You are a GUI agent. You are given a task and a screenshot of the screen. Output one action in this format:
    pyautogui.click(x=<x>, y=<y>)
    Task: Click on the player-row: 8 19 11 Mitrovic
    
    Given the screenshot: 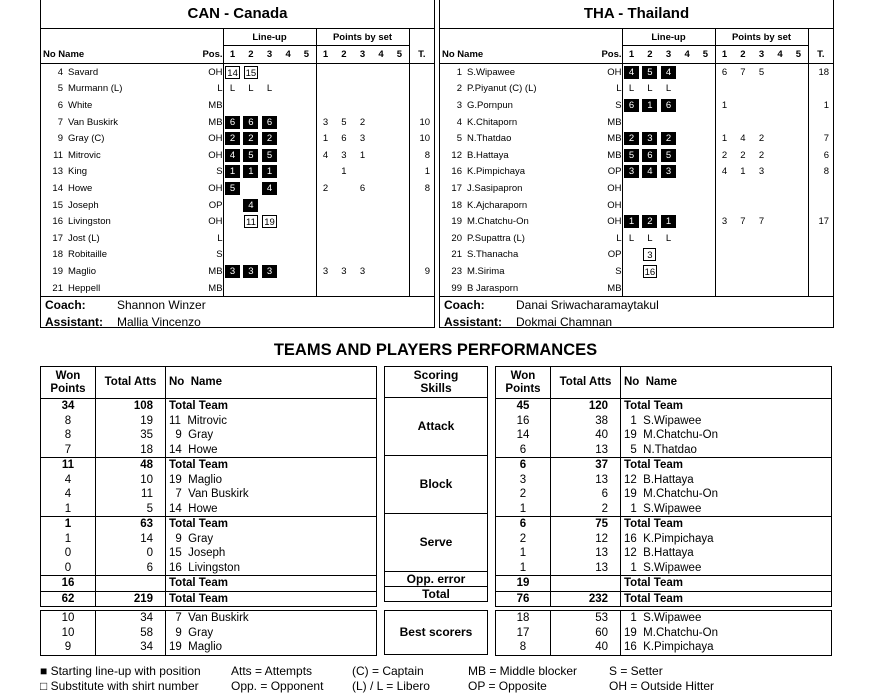 What is the action you would take?
    pyautogui.click(x=208, y=420)
    